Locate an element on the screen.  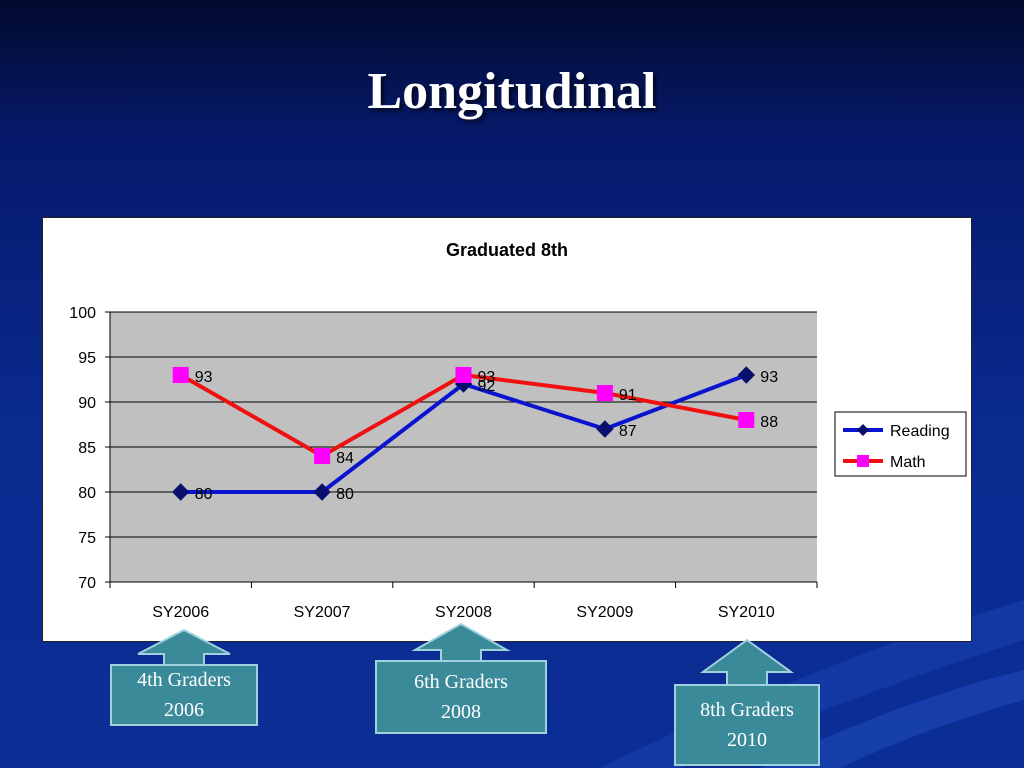
y-tick-label: 90 is located at coordinates (87, 403).